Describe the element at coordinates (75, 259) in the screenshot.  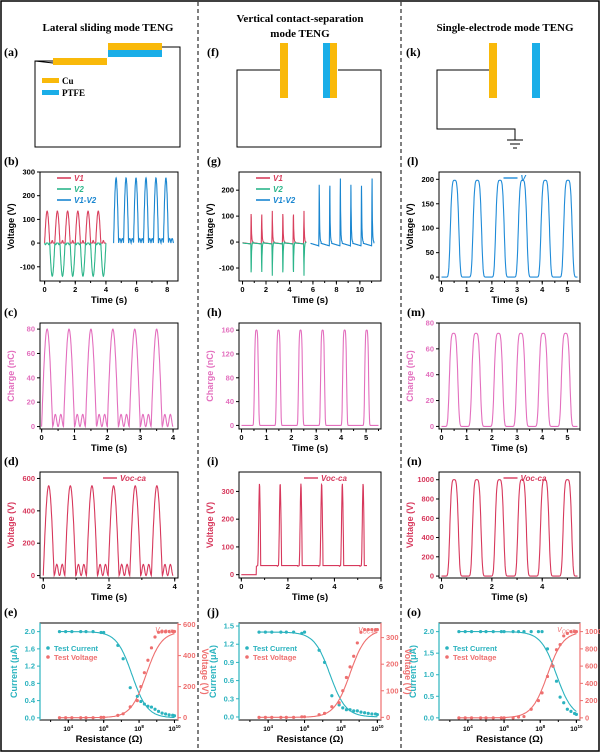
I see `series-line-v2` at that location.